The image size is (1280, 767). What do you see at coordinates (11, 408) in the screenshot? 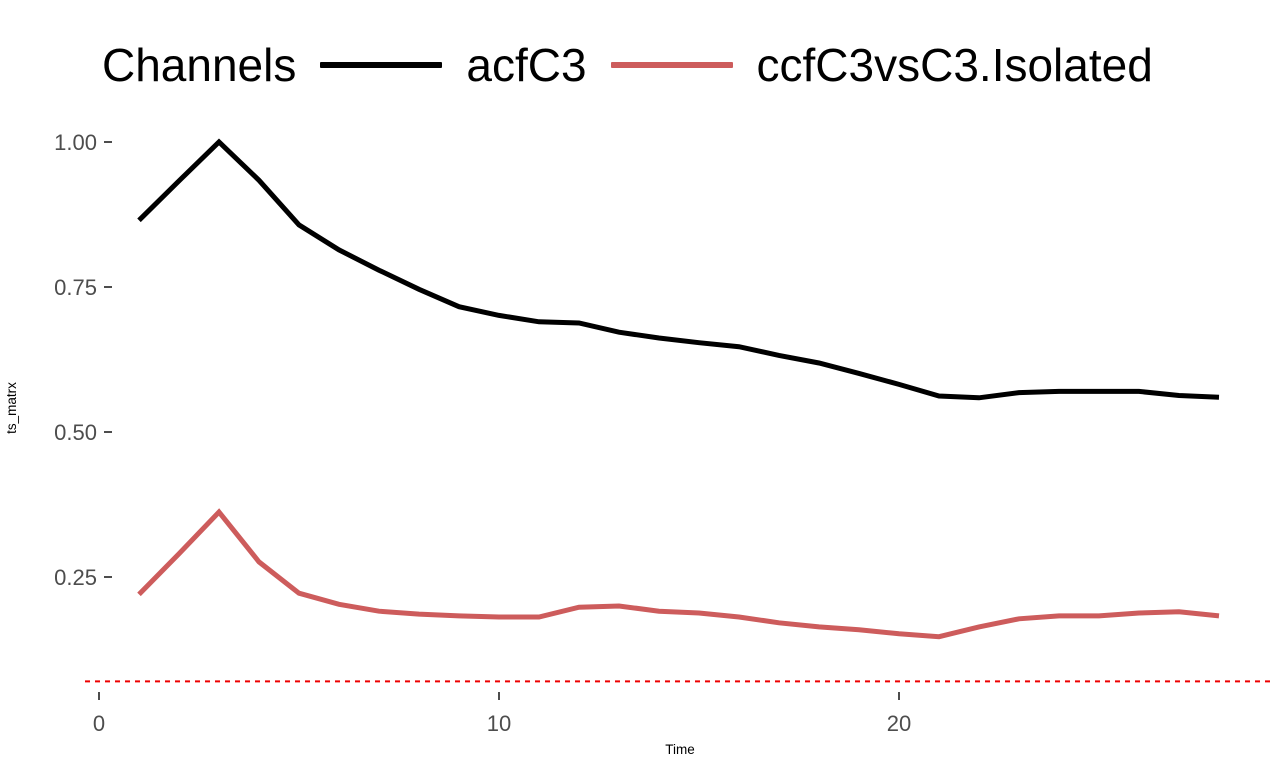
I see `y-axis-title: ts_matrx` at bounding box center [11, 408].